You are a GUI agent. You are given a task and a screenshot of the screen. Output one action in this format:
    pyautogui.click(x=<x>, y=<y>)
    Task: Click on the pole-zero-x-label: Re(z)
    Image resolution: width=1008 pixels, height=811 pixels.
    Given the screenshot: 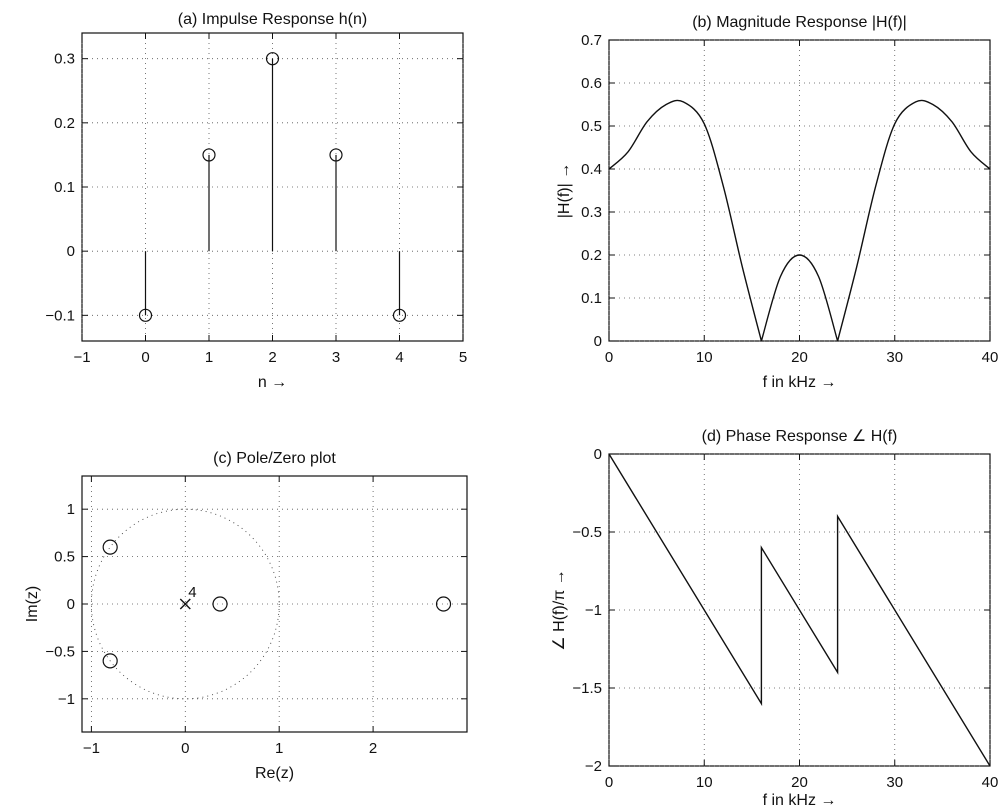 What is the action you would take?
    pyautogui.click(x=274, y=773)
    